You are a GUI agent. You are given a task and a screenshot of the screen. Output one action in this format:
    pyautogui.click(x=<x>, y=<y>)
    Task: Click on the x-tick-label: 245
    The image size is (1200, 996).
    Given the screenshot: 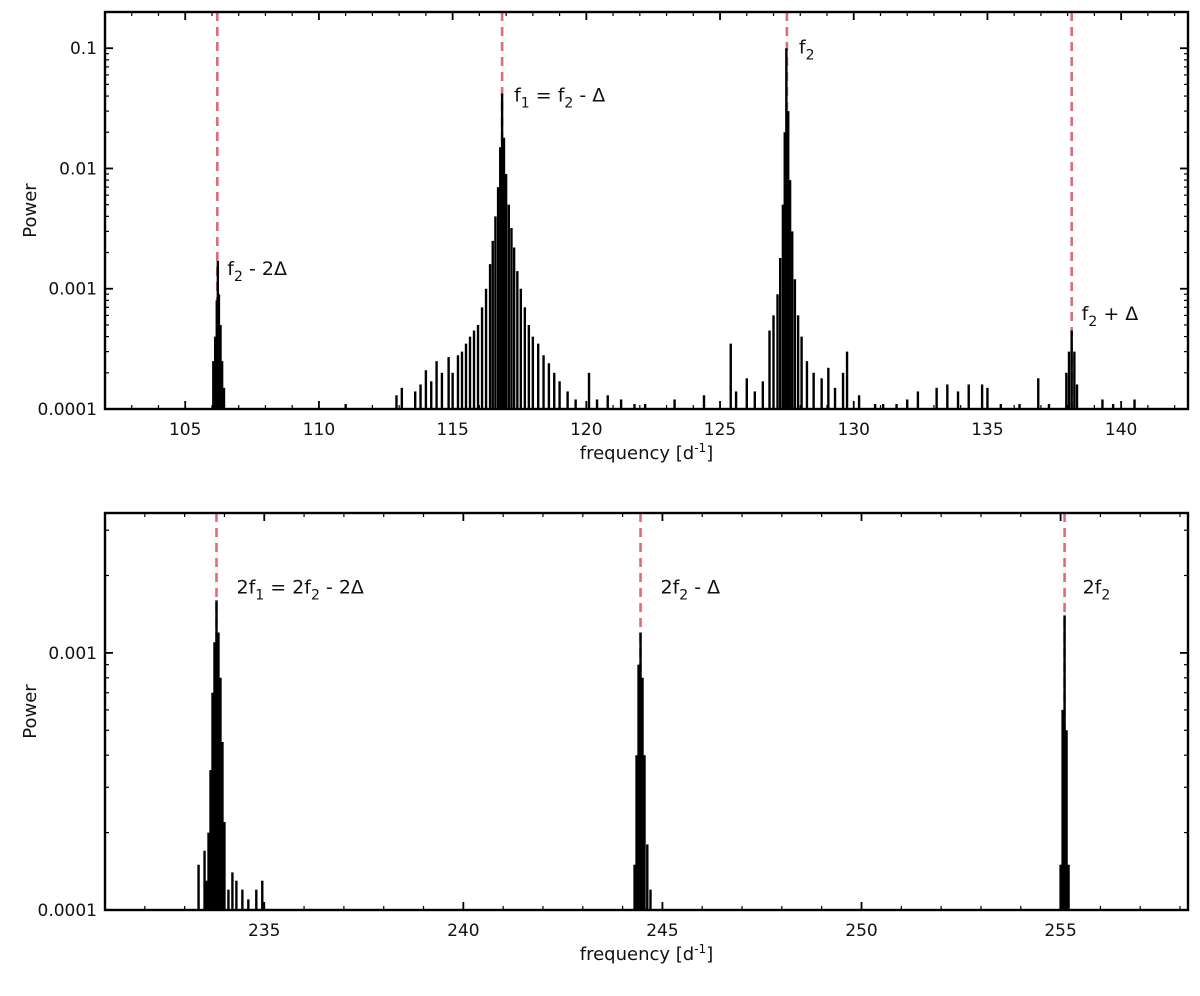 What is the action you would take?
    pyautogui.click(x=662, y=931)
    